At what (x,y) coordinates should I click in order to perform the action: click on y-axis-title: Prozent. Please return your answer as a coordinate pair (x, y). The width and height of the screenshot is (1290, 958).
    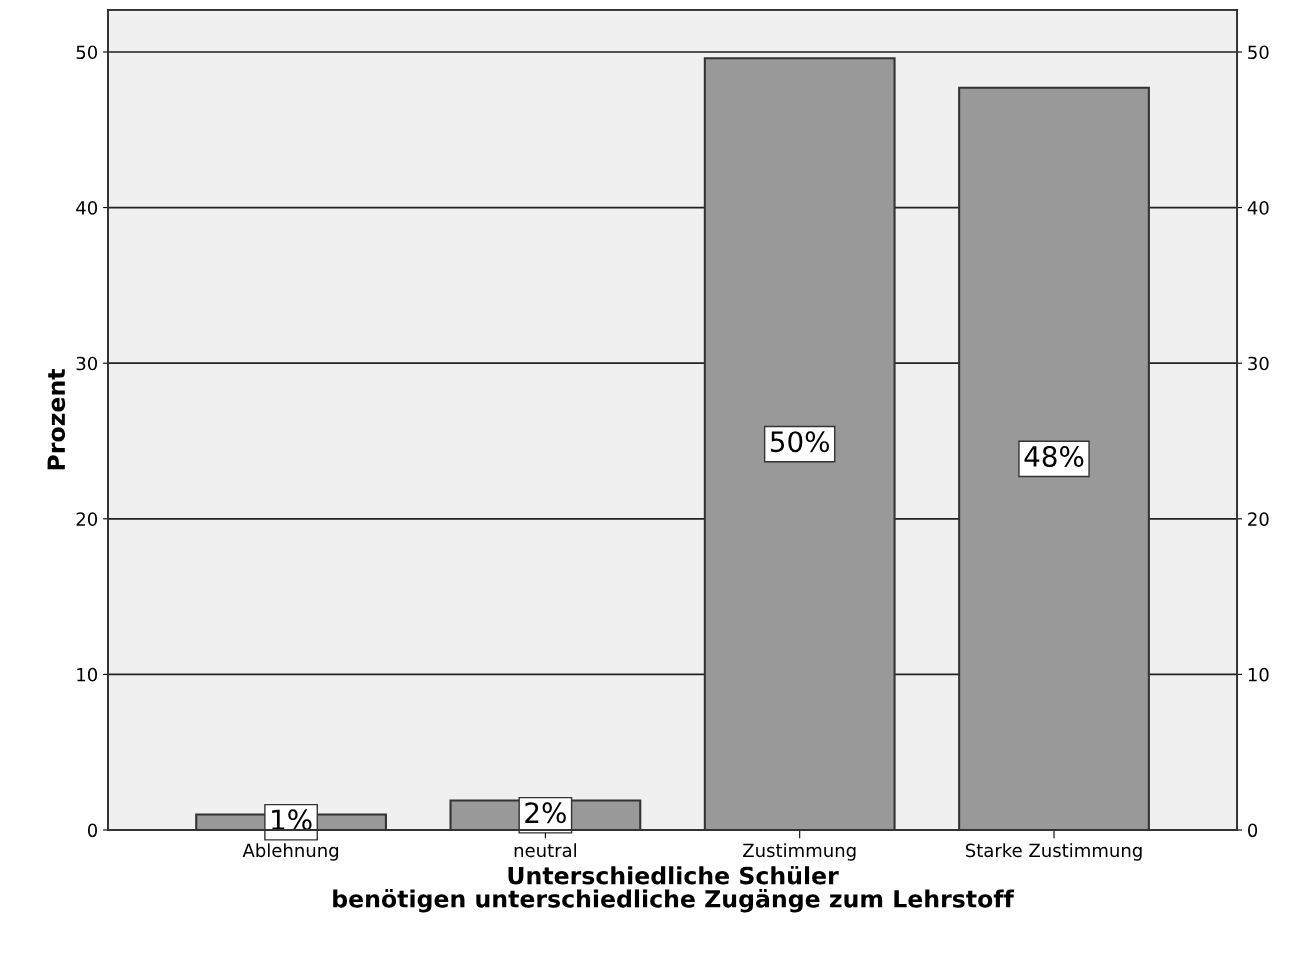
    Looking at the image, I should click on (56, 419).